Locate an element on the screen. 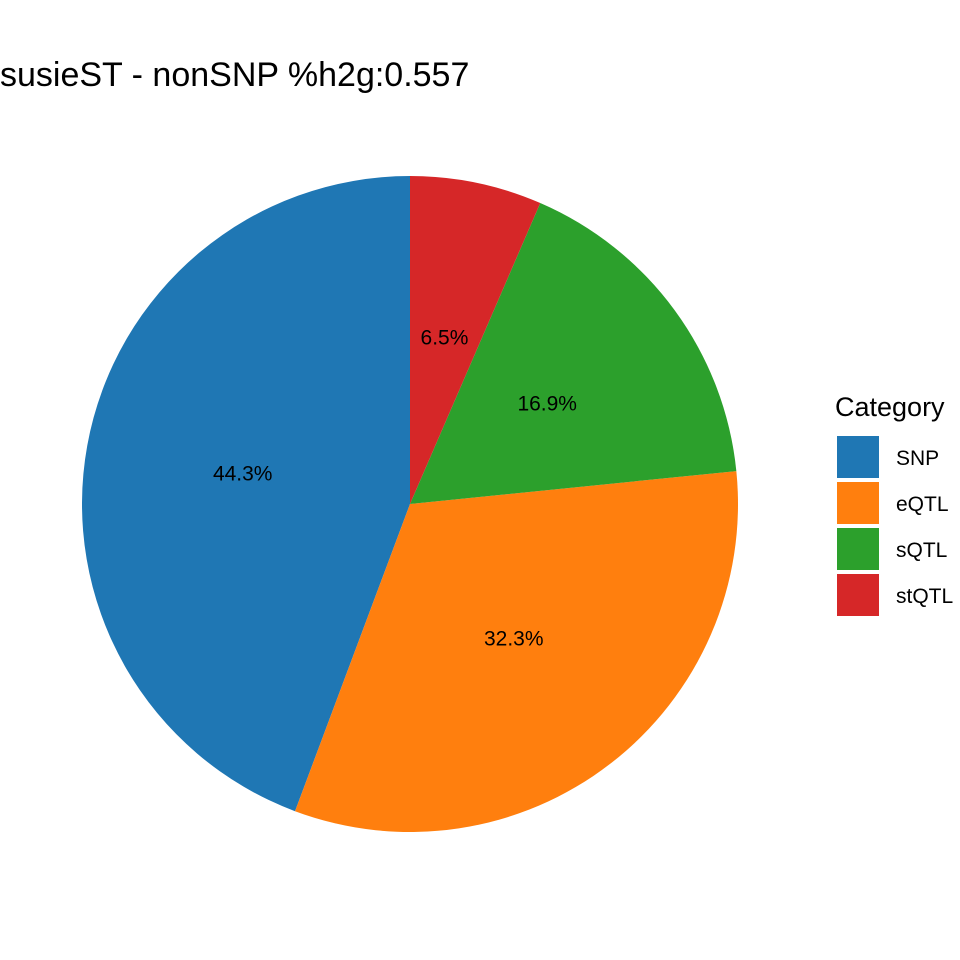  pie-slice-labels: 44.3% 32.3% 16.9% 6.5% is located at coordinates (395, 489).